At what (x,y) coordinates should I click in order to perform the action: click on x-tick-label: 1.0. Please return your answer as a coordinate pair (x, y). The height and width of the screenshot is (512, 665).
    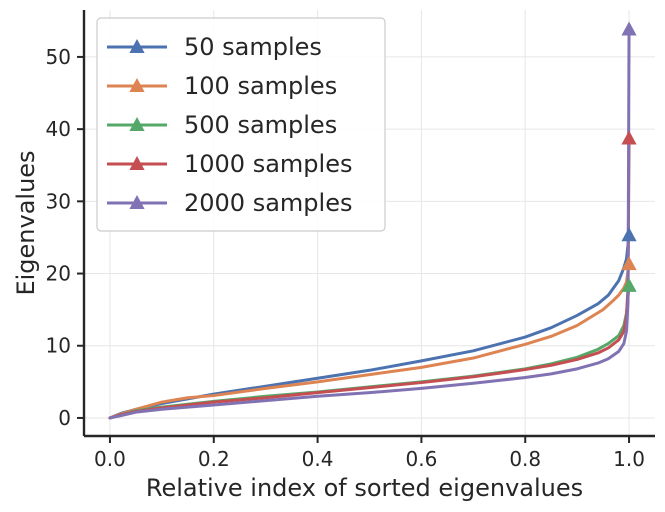
    Looking at the image, I should click on (629, 459).